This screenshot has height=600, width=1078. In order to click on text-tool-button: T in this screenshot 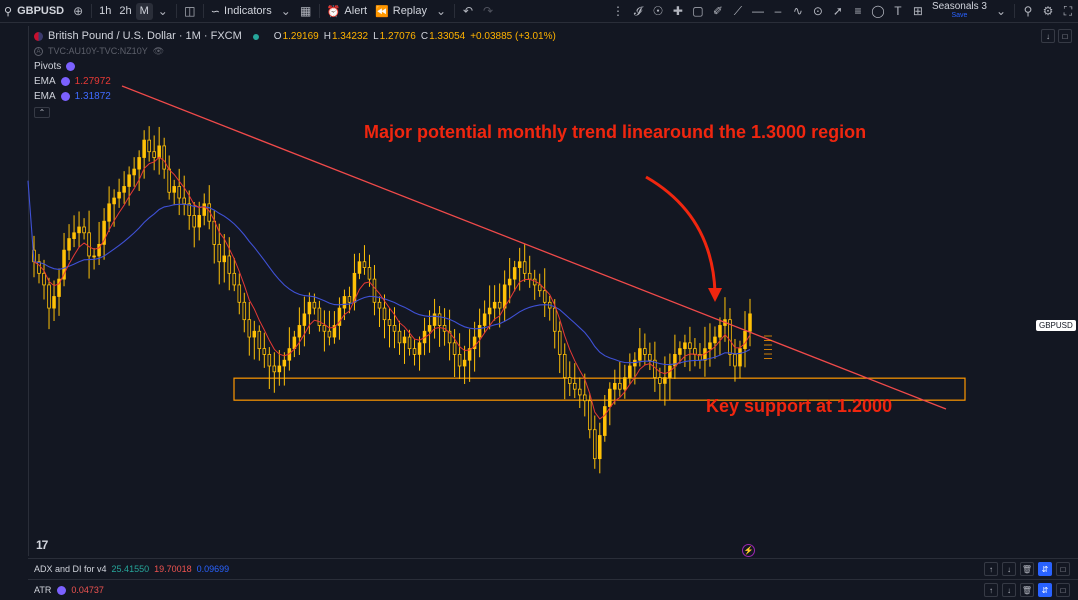, I will do `click(898, 11)`.